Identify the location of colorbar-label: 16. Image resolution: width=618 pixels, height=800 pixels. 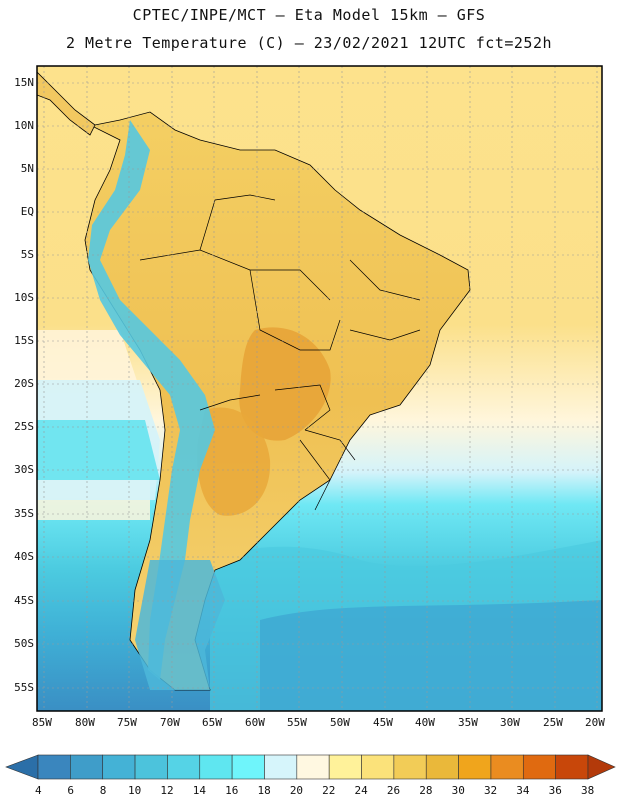
(232, 790).